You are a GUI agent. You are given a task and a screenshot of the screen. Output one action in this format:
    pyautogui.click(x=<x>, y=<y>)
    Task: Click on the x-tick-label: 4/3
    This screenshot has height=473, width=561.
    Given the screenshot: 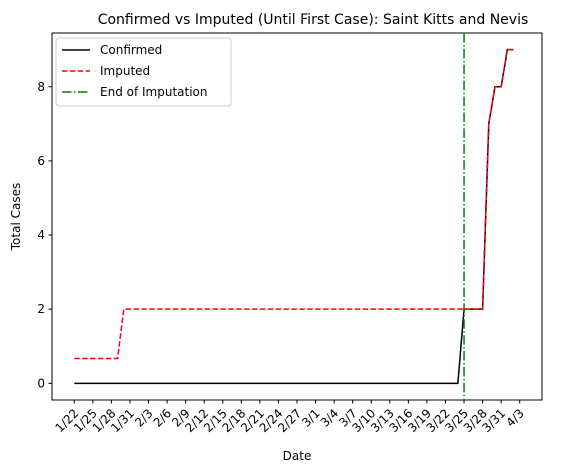 What is the action you would take?
    pyautogui.click(x=515, y=418)
    